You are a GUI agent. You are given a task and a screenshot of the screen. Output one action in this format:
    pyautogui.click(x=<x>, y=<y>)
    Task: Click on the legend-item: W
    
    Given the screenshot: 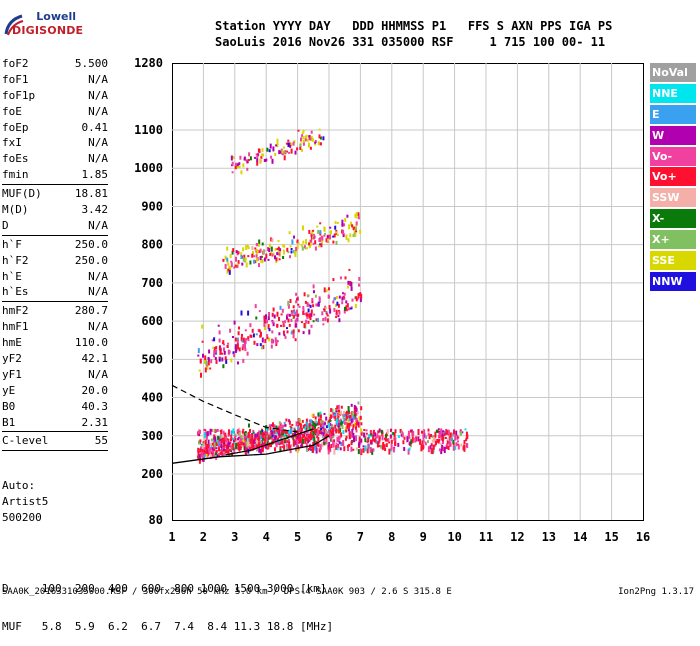 What is the action you would take?
    pyautogui.click(x=673, y=135)
    